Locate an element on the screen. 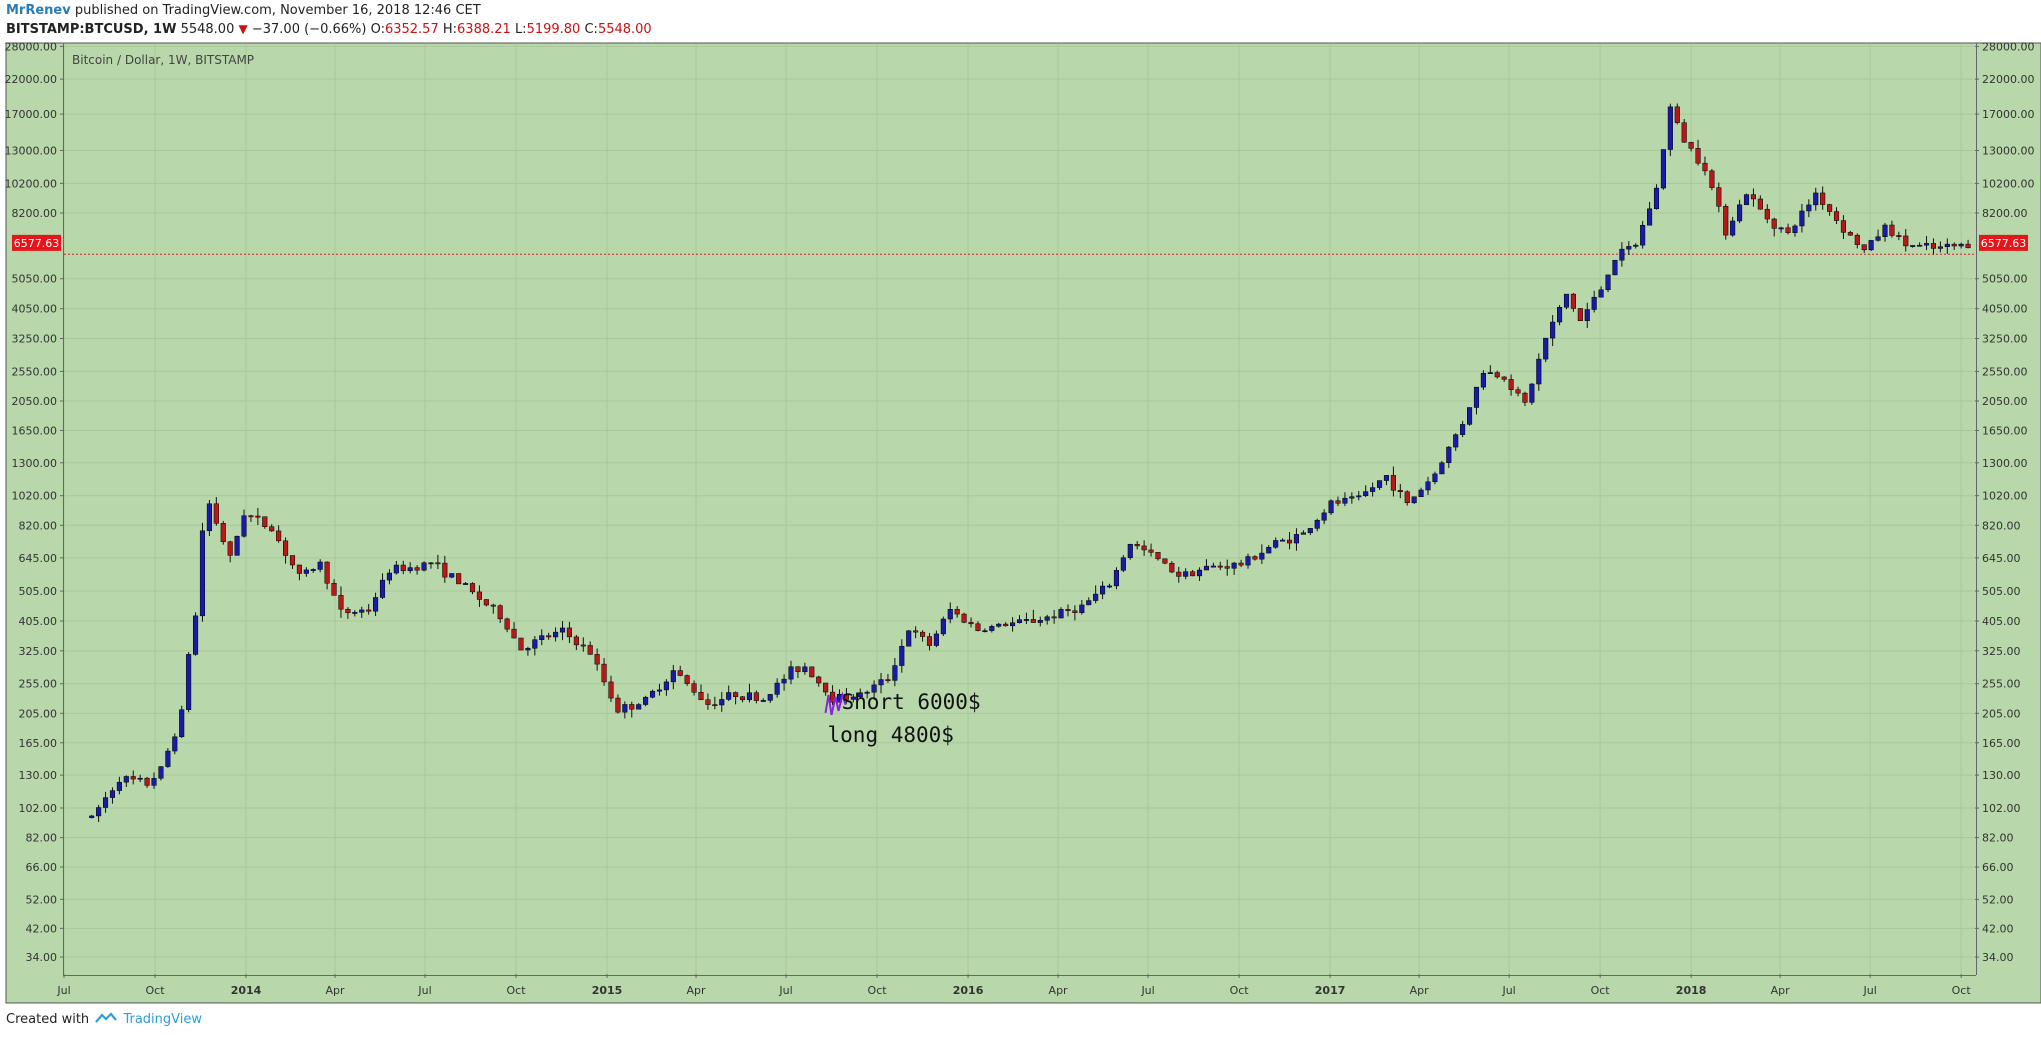 The image size is (2041, 1043). y-tick-label-left: 3250.00 is located at coordinates (35, 339).